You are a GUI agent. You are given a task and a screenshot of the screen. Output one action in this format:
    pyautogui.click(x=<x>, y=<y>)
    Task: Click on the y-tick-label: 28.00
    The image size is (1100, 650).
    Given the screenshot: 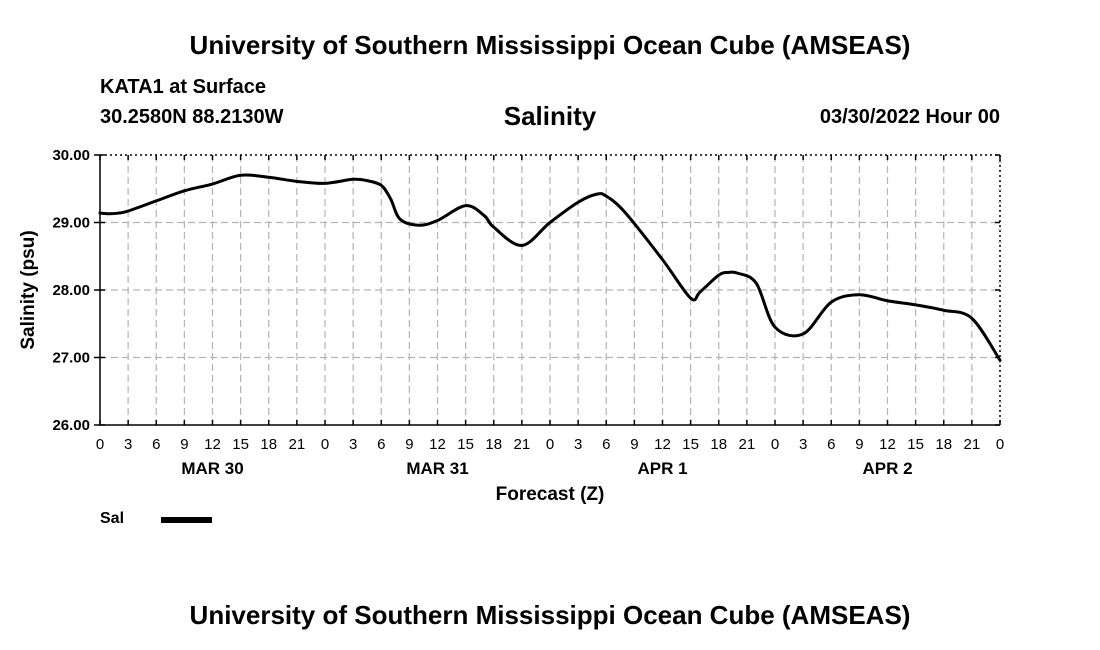 What is the action you would take?
    pyautogui.click(x=71, y=290)
    